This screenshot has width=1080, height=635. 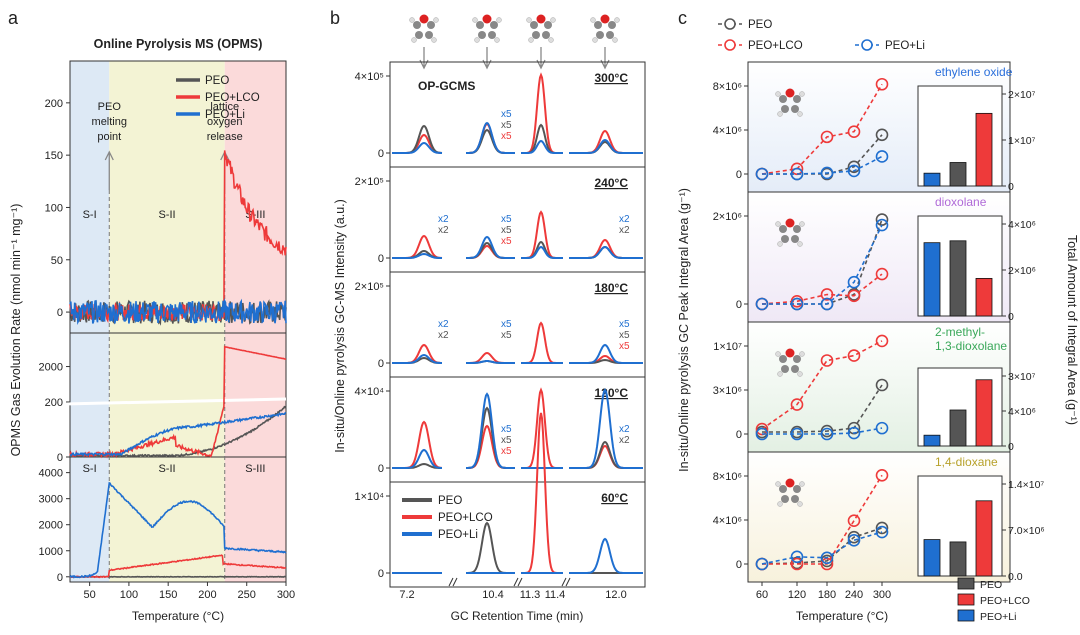 I want to click on x-tick-label: 200, so click(x=207, y=595).